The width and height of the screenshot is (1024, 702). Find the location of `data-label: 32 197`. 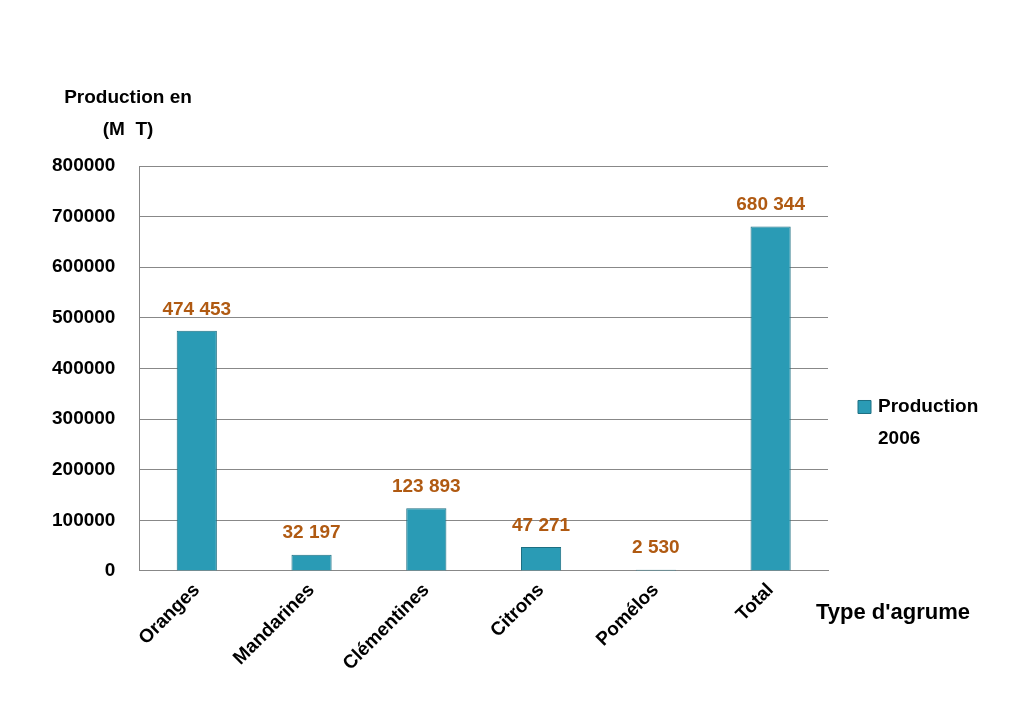

data-label: 32 197 is located at coordinates (311, 532).